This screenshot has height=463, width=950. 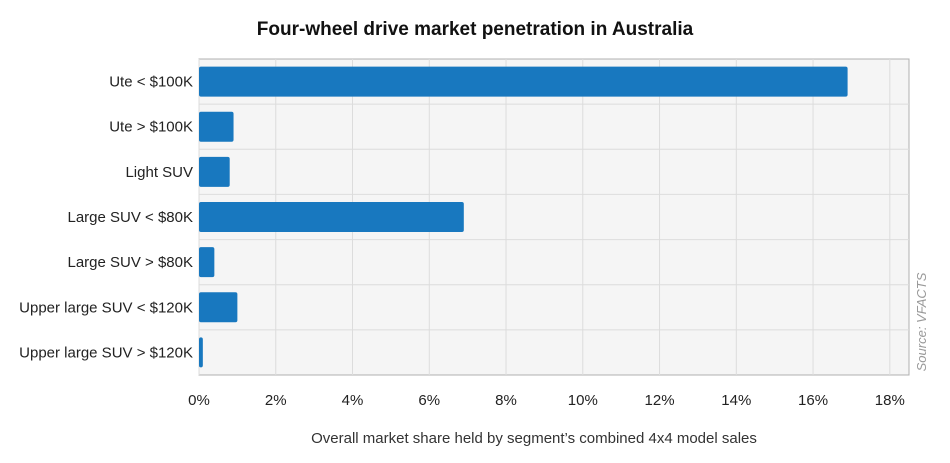 I want to click on x-tick-label: 18%, so click(x=890, y=400).